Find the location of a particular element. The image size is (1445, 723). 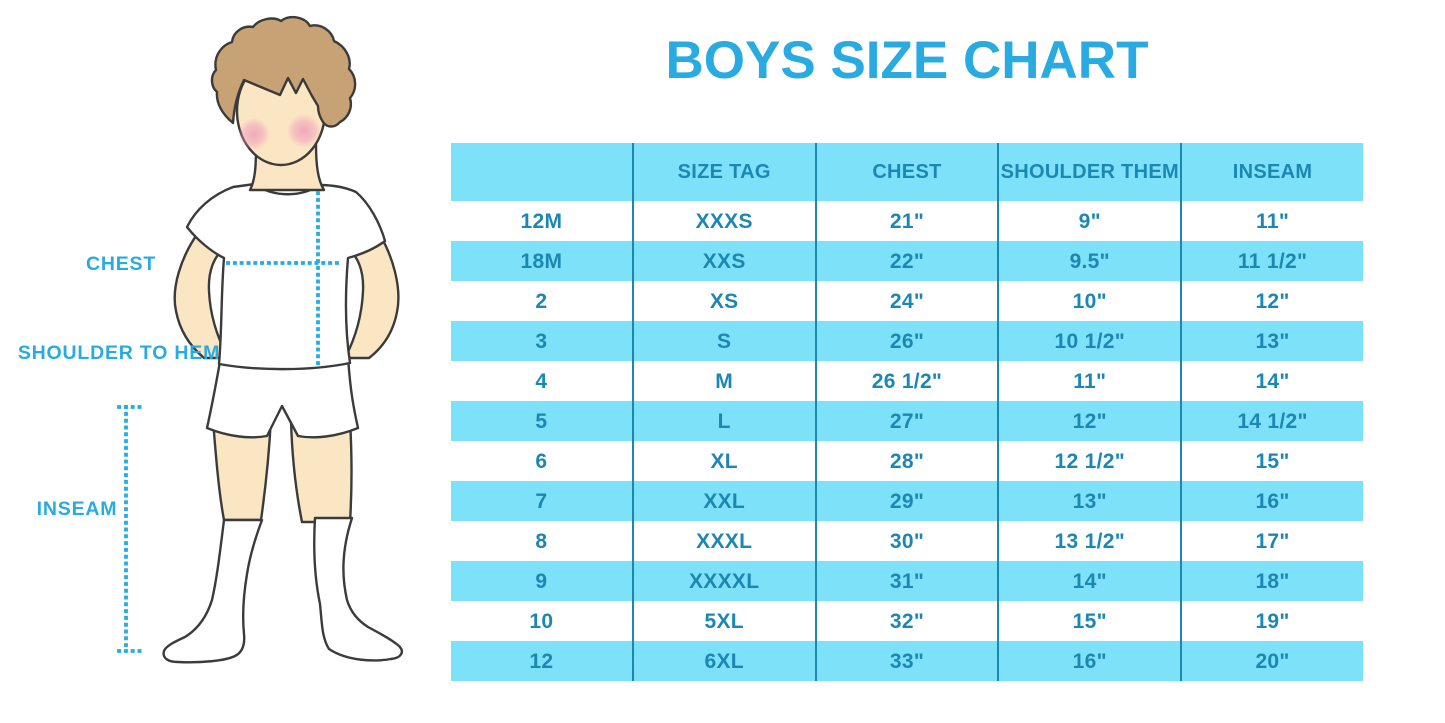

table-cell: 5 is located at coordinates (542, 421).